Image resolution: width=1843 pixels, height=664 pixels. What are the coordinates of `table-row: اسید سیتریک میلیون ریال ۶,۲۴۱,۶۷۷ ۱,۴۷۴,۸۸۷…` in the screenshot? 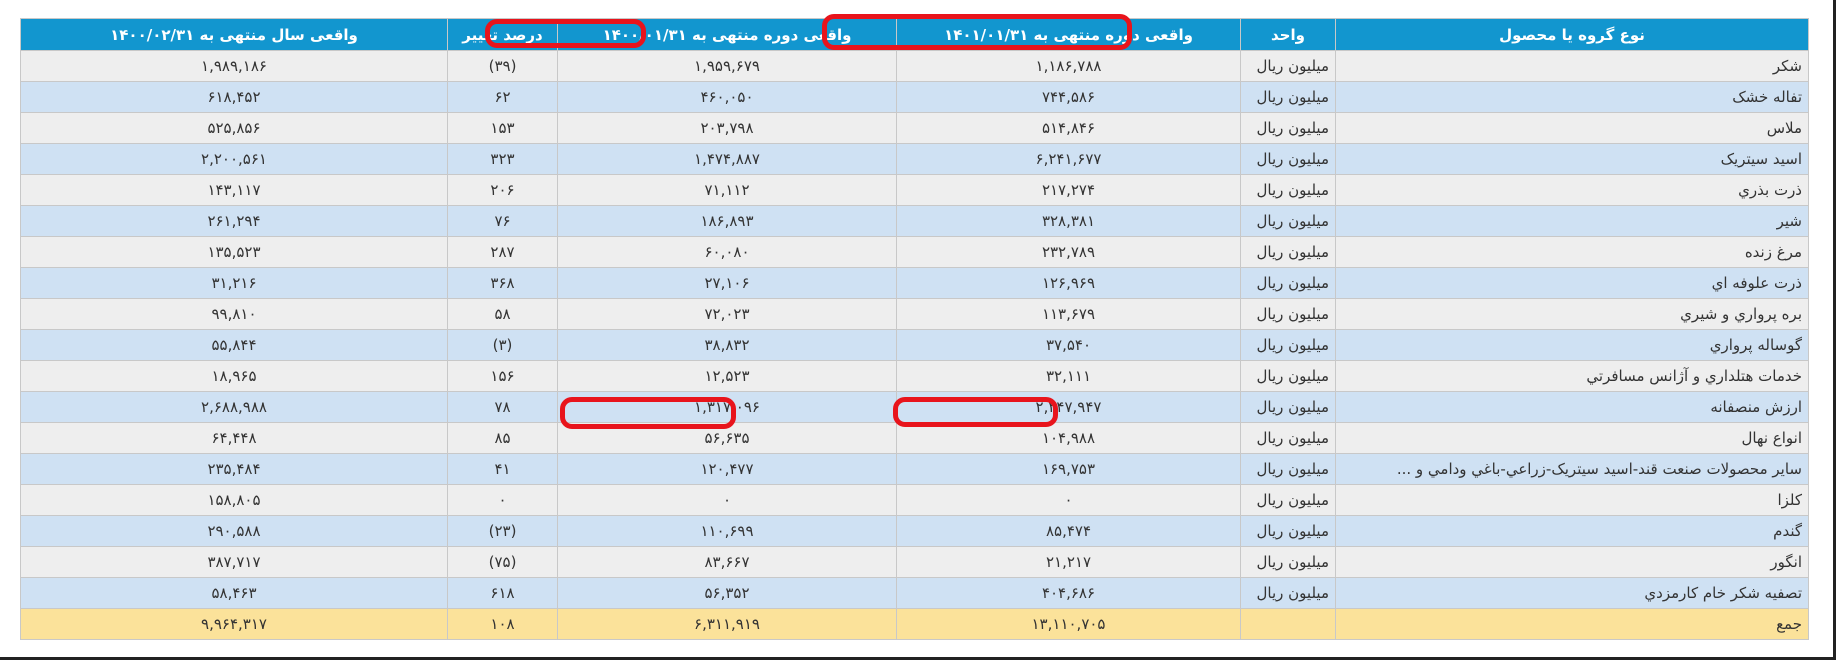 It's located at (914, 159).